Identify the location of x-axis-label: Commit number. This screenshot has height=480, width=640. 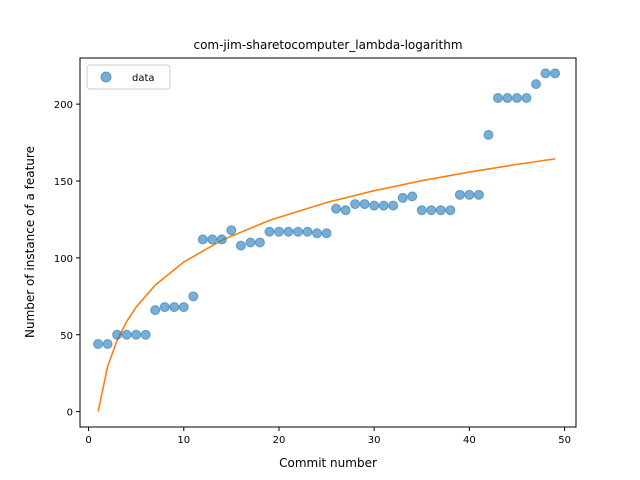
(328, 463).